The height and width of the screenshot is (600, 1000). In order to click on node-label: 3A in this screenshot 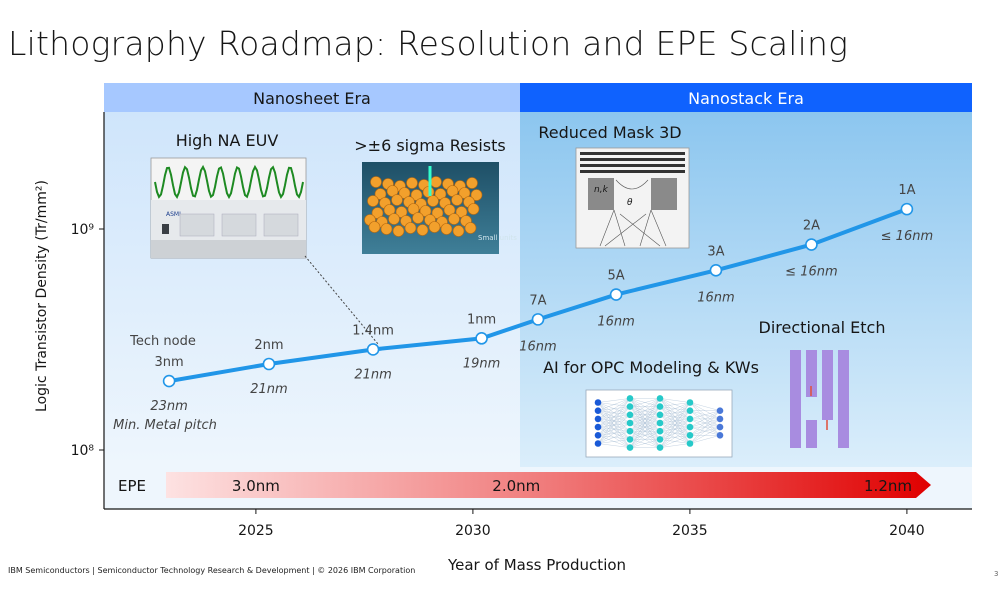, I will do `click(715, 251)`.